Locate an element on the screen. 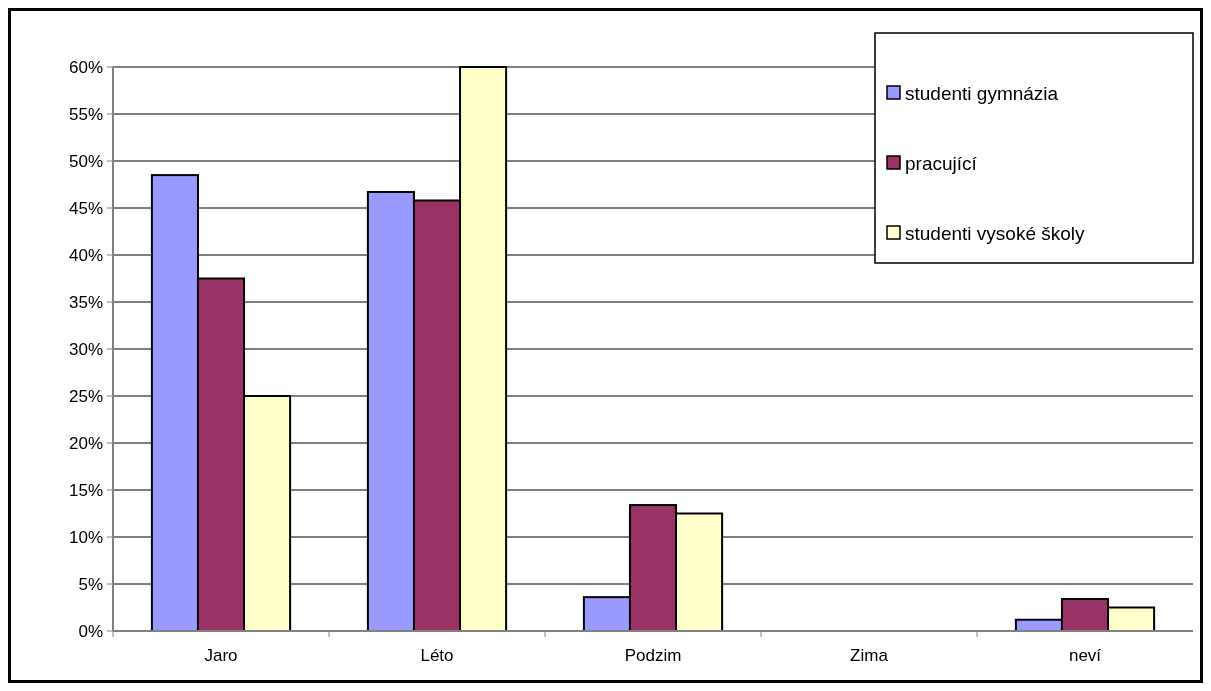 This screenshot has height=691, width=1211. y-tick-label: 0% is located at coordinates (90, 631).